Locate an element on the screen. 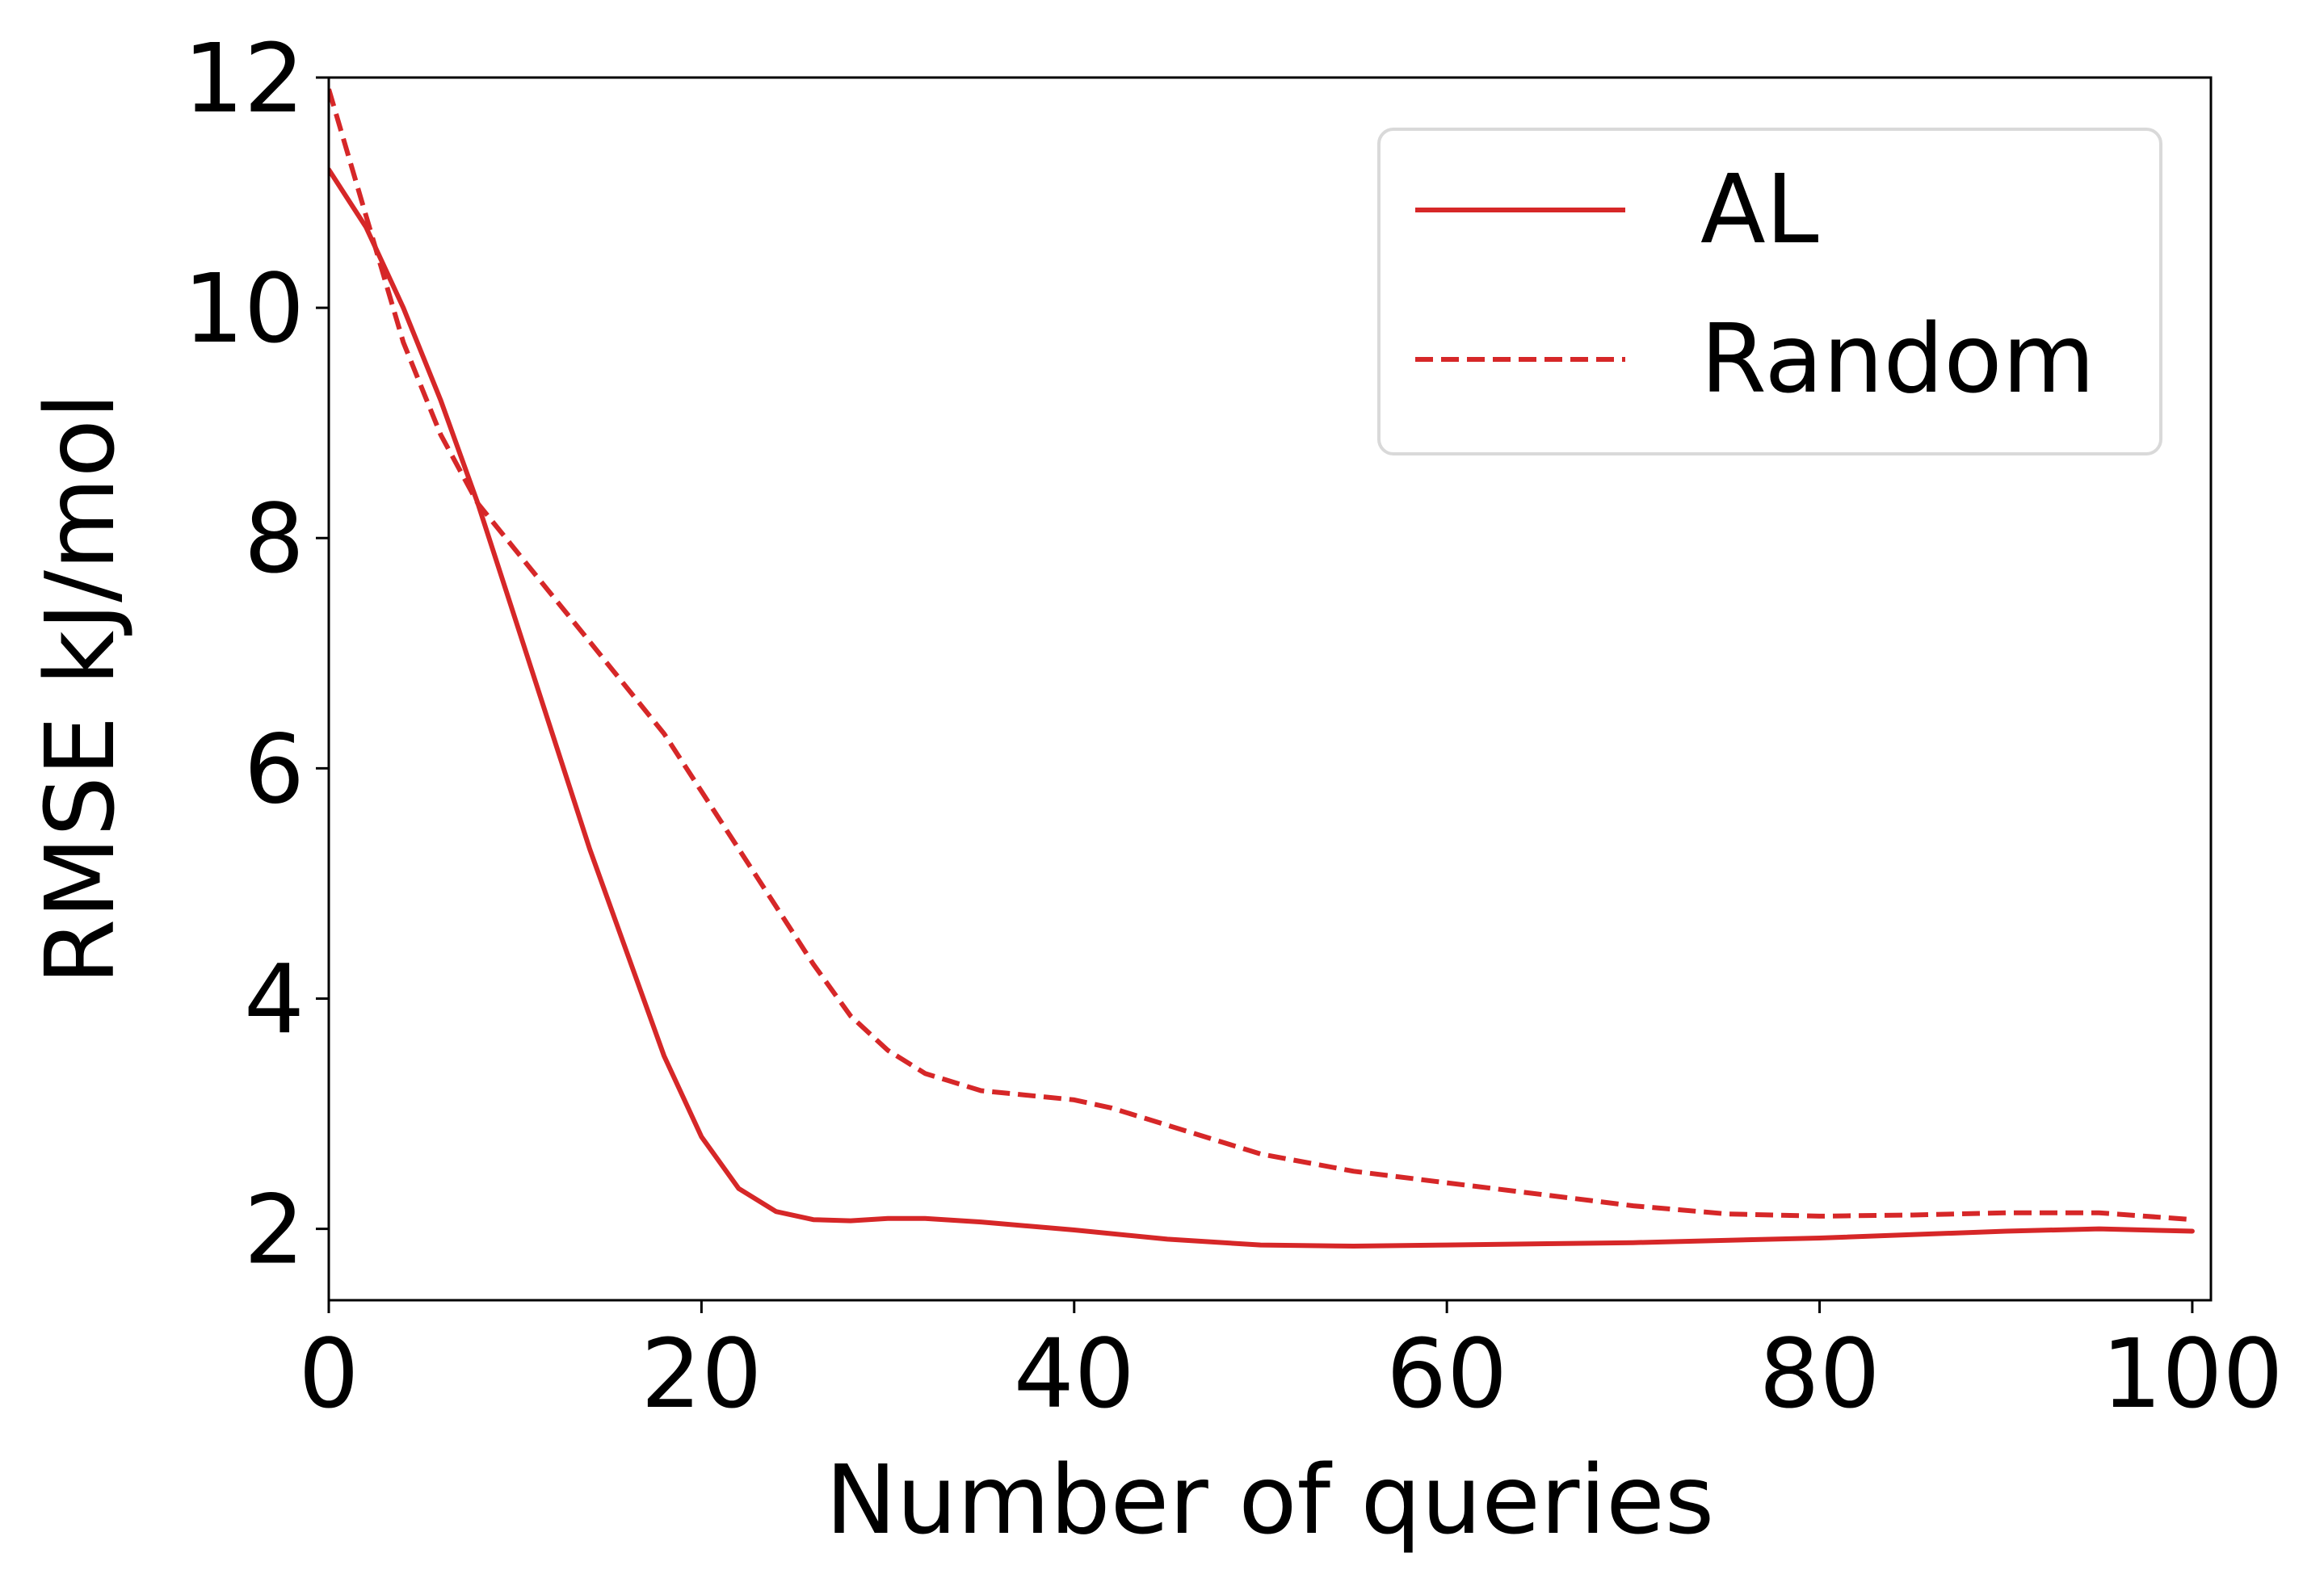 The height and width of the screenshot is (1595, 2324). y-axis: 2 4 6 8 10 12 is located at coordinates (256, 654).